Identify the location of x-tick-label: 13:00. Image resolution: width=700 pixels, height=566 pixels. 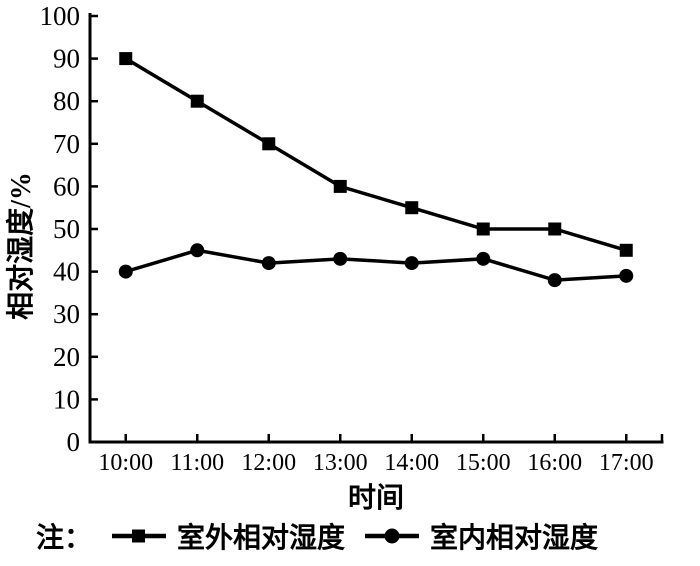
(340, 463).